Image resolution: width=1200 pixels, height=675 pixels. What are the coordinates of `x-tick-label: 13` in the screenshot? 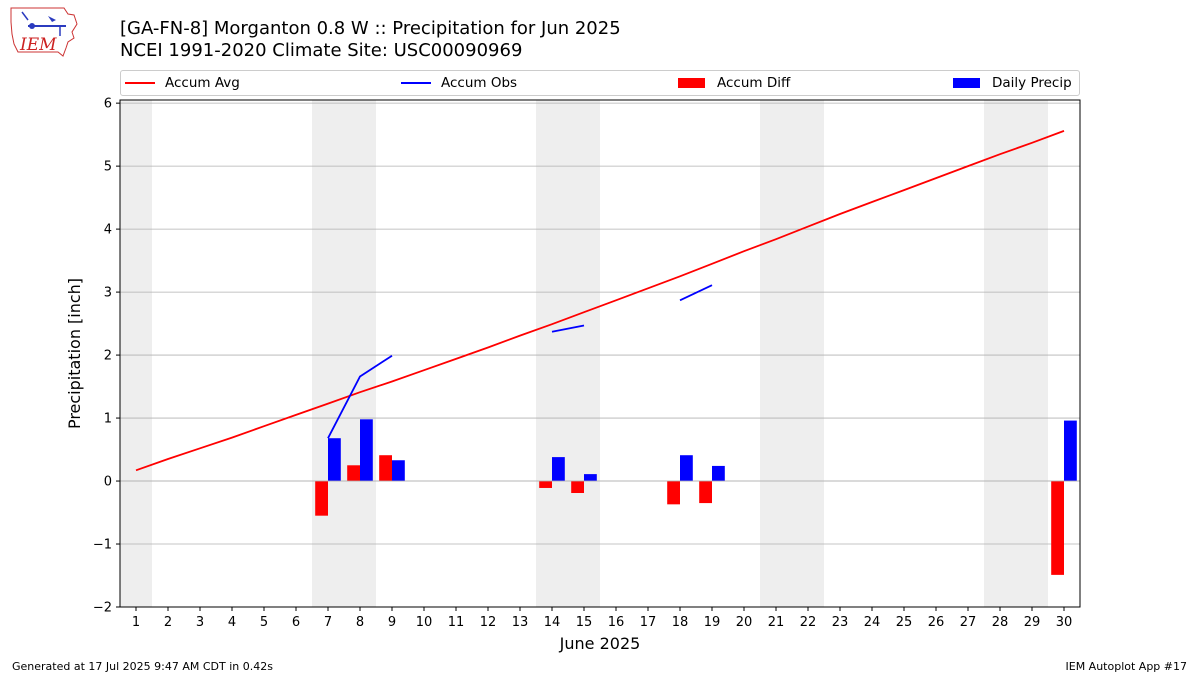 It's located at (520, 622).